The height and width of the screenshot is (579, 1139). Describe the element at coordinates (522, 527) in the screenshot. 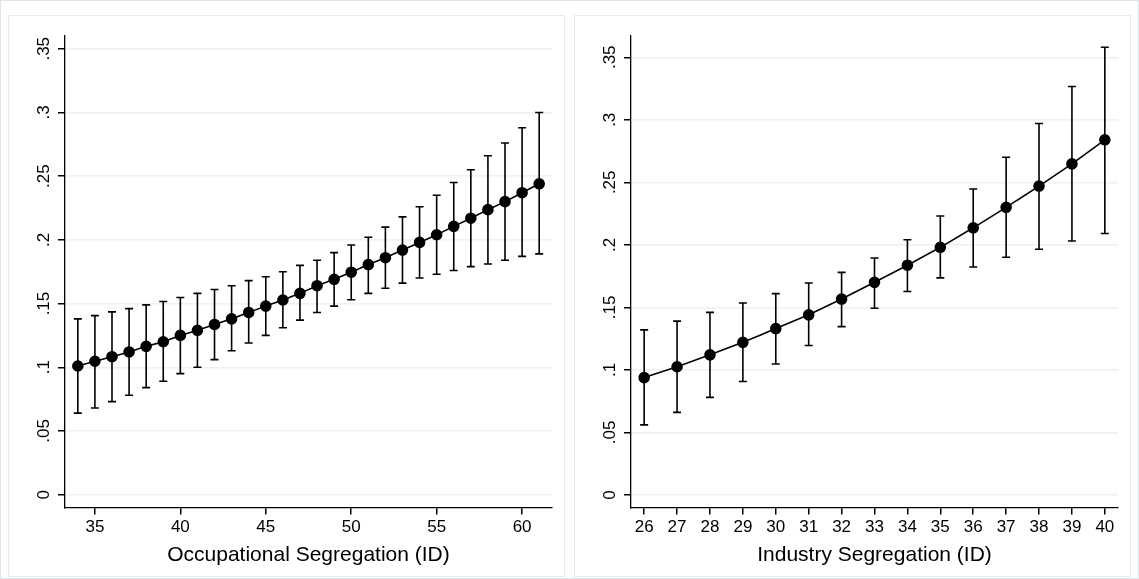

I see `x-tick-label: 60` at that location.